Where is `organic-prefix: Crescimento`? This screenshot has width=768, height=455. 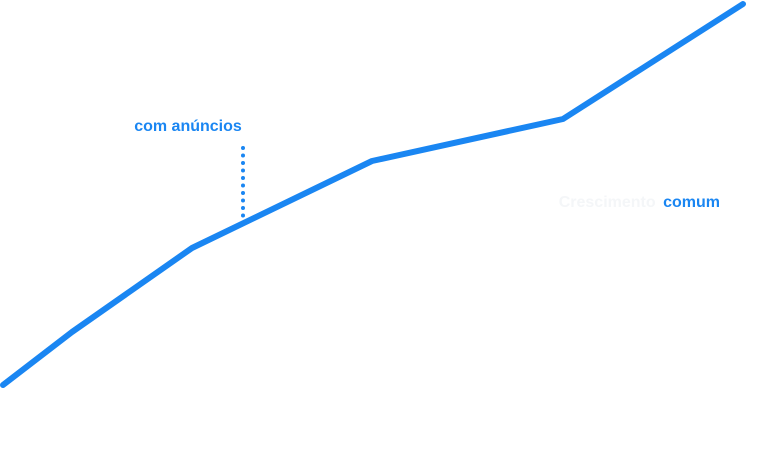 organic-prefix: Crescimento is located at coordinates (607, 202).